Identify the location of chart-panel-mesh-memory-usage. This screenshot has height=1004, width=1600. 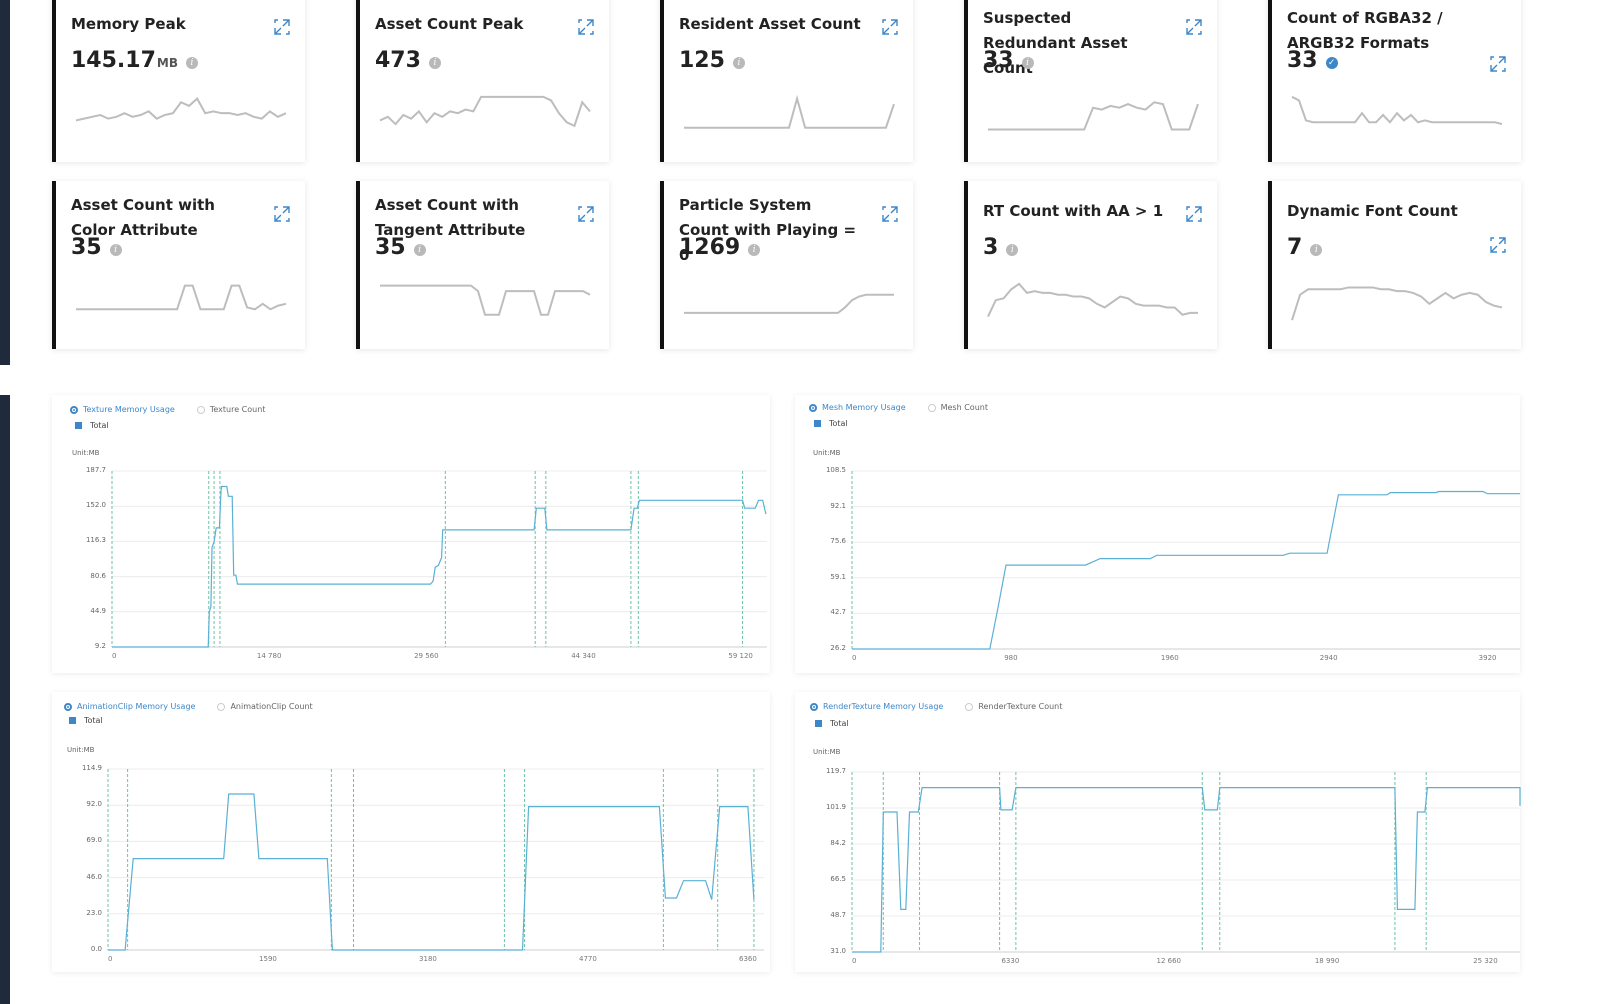
(1157, 534).